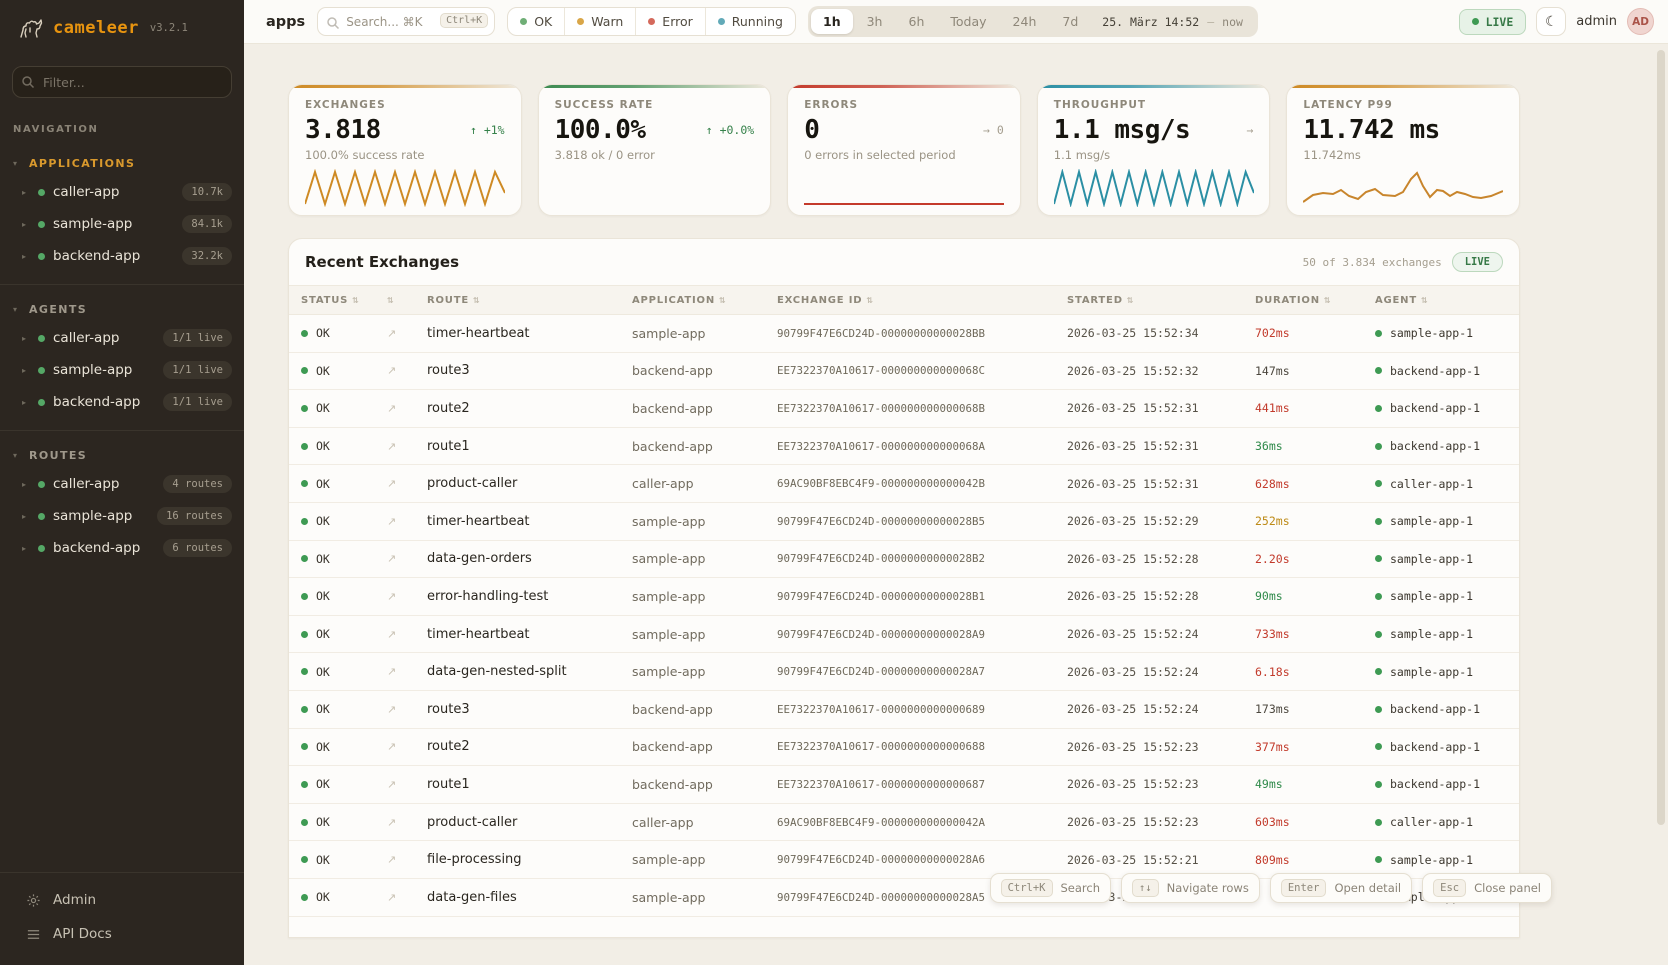 The height and width of the screenshot is (965, 1668). What do you see at coordinates (122, 338) in the screenshot?
I see `sidebar-item-caller-app: ▸ caller-app 1/1 live` at bounding box center [122, 338].